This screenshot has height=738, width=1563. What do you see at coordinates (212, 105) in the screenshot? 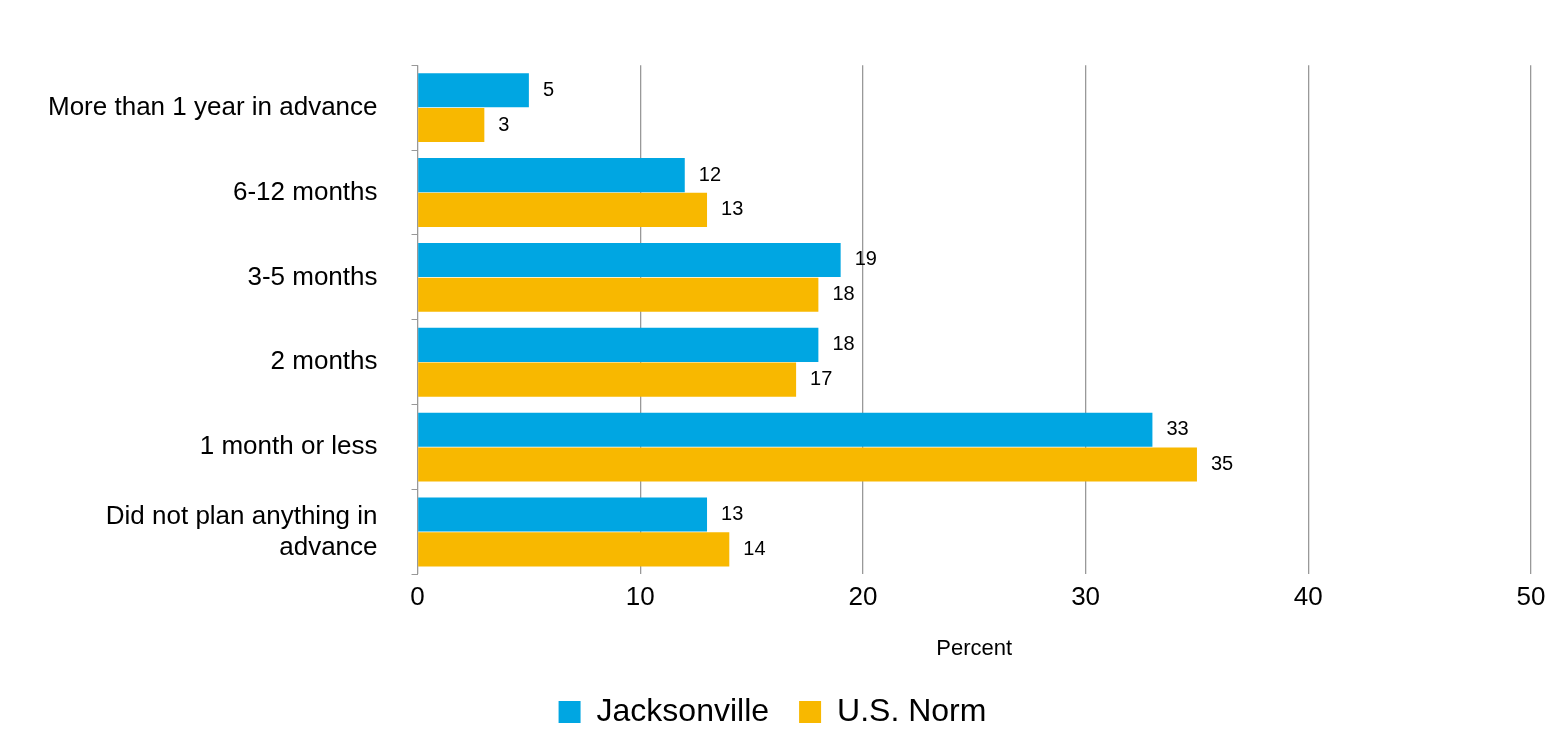
I see `y-tick-label: More than 1 year in advance` at bounding box center [212, 105].